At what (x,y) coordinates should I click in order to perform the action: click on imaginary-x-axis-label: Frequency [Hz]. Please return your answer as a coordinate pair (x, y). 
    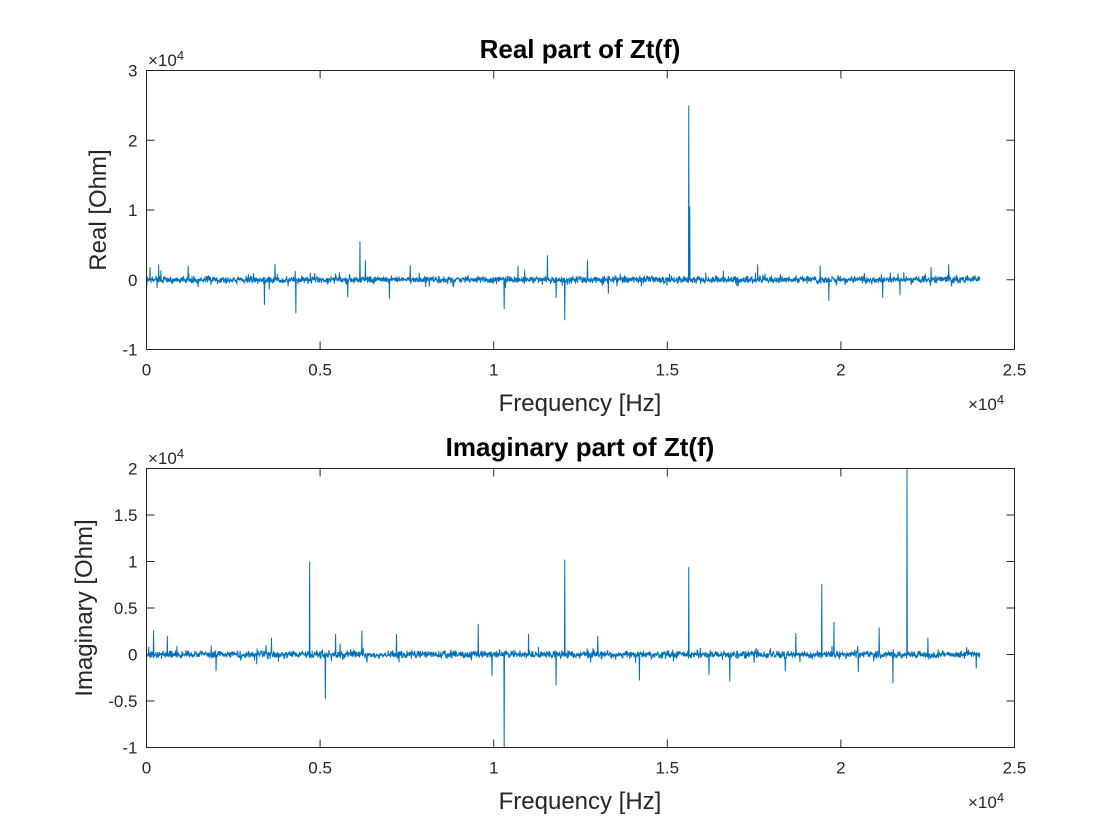
    Looking at the image, I should click on (580, 801).